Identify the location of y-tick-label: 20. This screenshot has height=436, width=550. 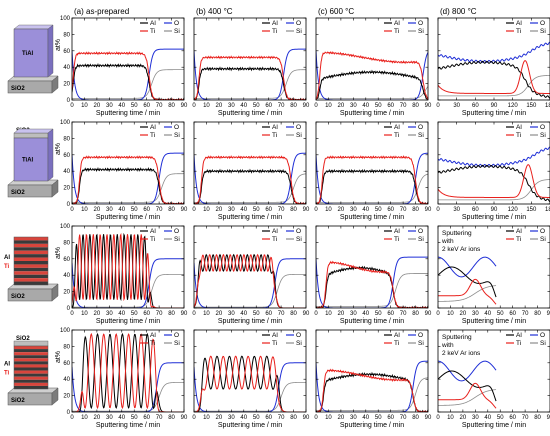
(66, 293).